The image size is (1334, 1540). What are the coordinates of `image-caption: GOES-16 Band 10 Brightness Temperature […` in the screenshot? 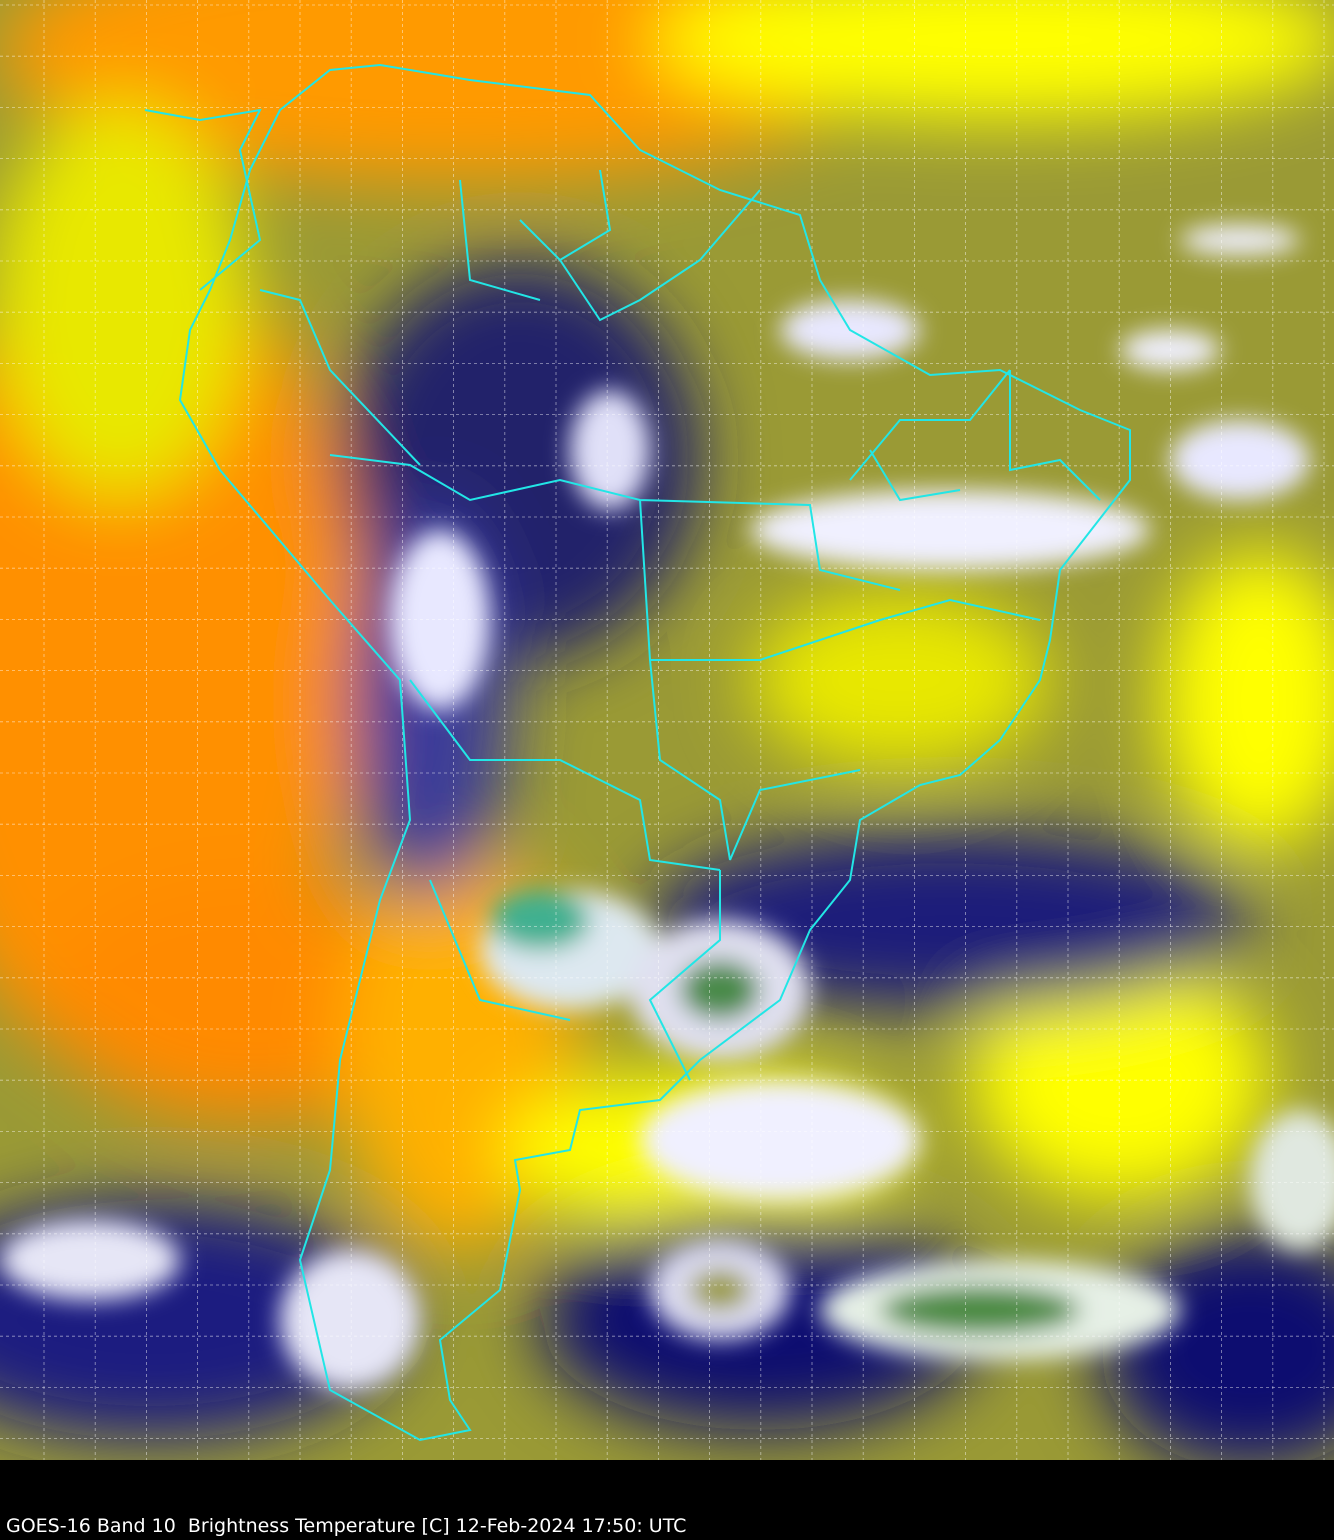 It's located at (346, 1526).